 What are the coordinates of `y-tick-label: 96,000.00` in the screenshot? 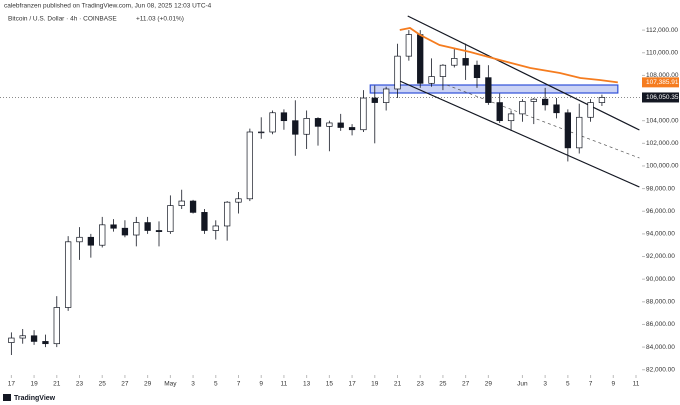 It's located at (660, 211).